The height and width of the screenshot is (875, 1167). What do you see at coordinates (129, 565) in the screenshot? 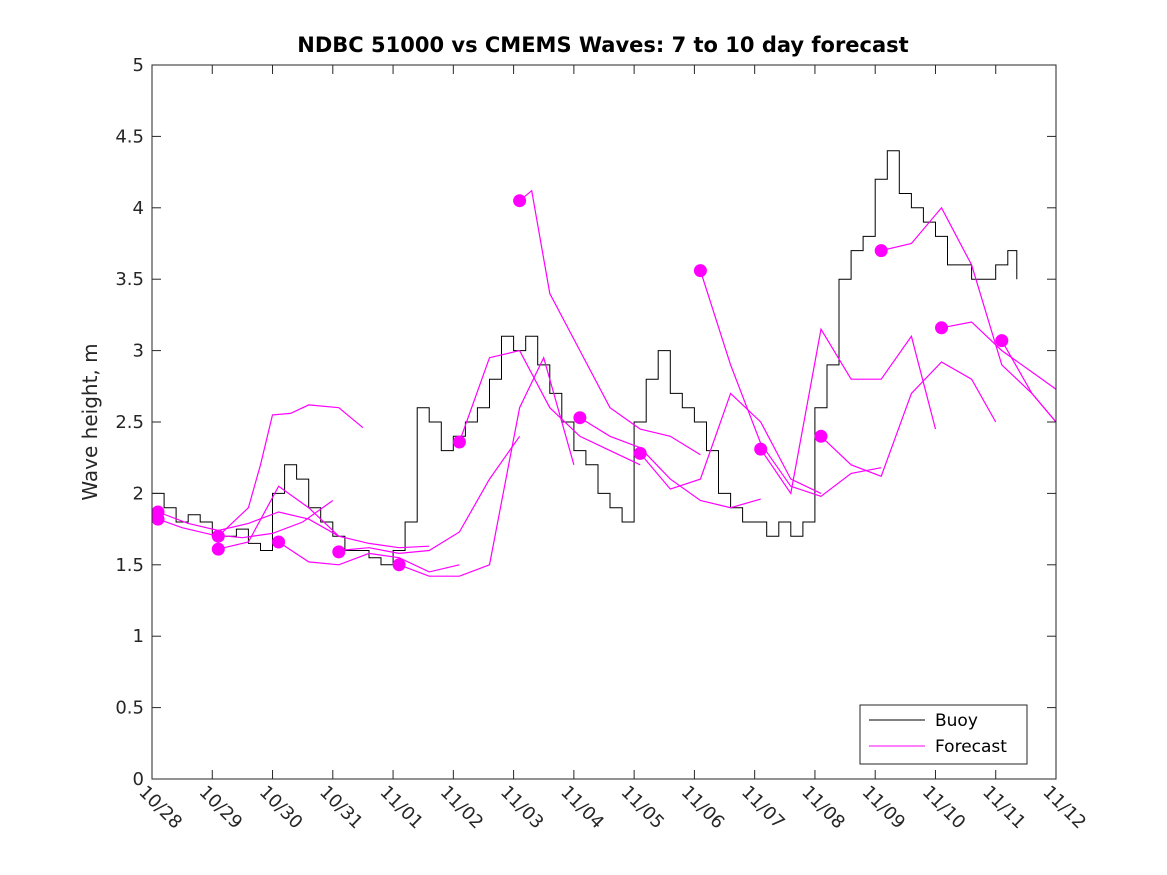
I see `y-tick-label: 1.5` at bounding box center [129, 565].